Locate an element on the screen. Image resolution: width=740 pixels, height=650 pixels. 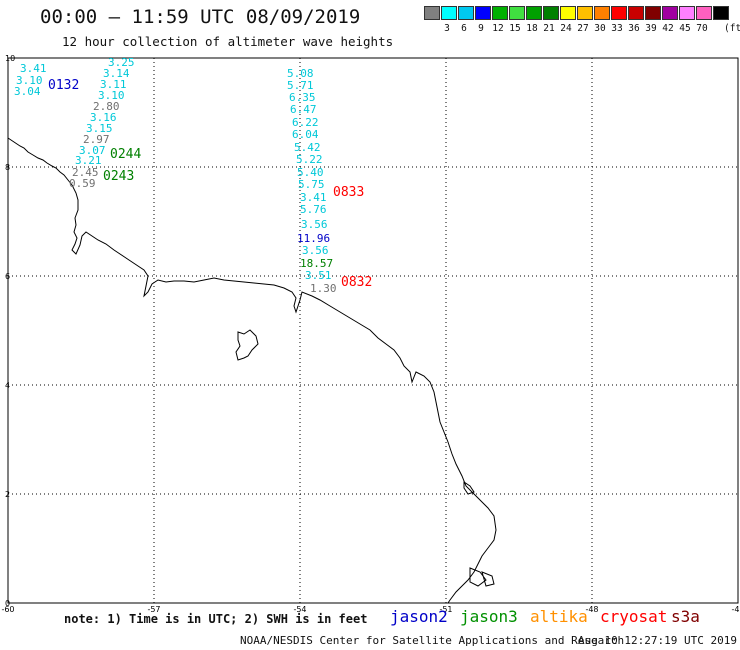
scale-label: 21 is located at coordinates (549, 28).